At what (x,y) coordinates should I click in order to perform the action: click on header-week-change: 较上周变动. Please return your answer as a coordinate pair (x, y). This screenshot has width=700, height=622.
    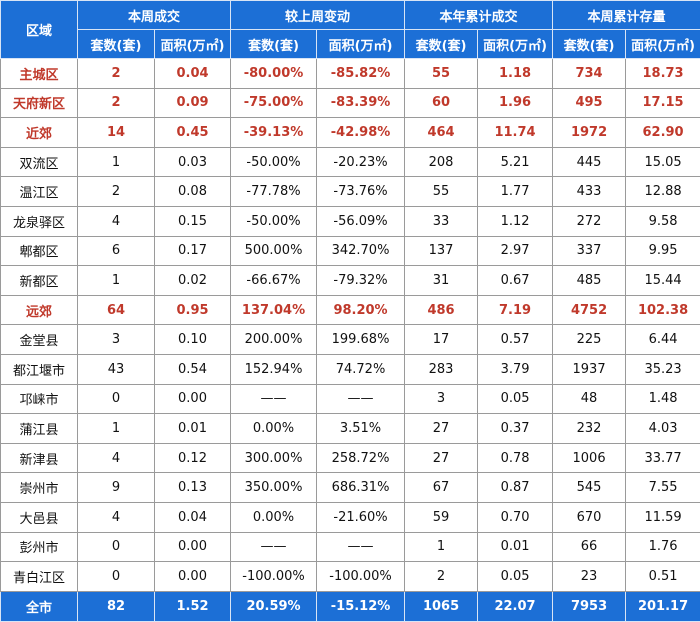
    Looking at the image, I should click on (318, 15).